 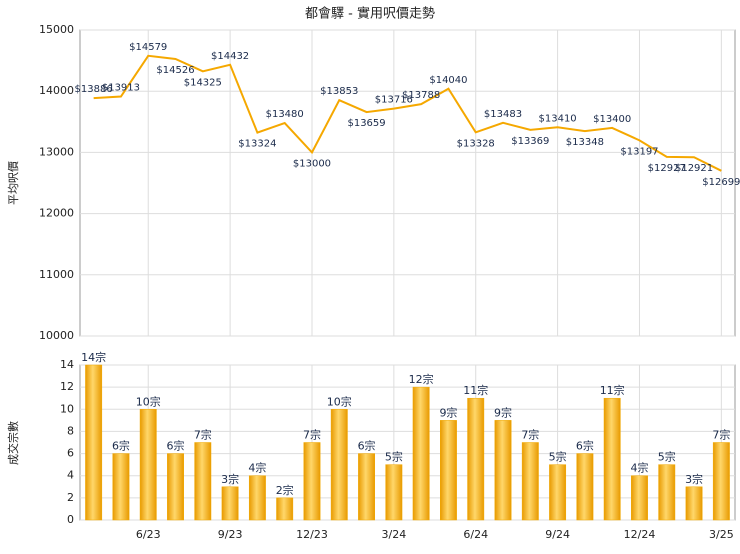 I want to click on data-label: $13324, so click(x=257, y=144).